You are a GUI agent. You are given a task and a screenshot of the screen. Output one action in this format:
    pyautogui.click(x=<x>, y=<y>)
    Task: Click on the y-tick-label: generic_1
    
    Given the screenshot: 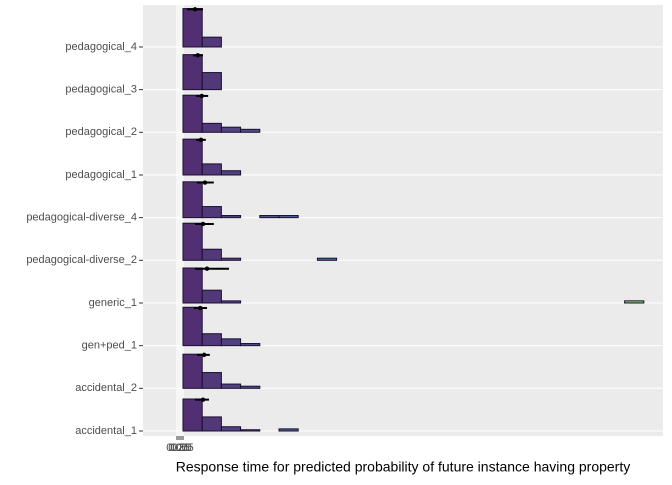 What is the action you would take?
    pyautogui.click(x=113, y=303)
    